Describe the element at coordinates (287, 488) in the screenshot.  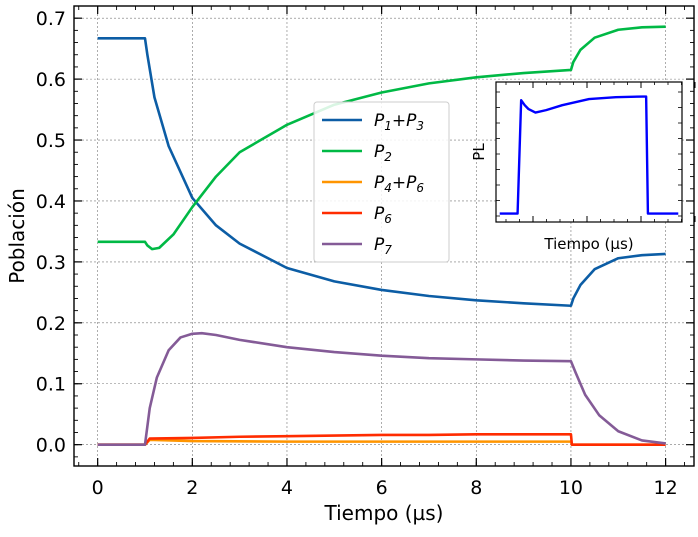
I see `x-tick-label: 4` at that location.